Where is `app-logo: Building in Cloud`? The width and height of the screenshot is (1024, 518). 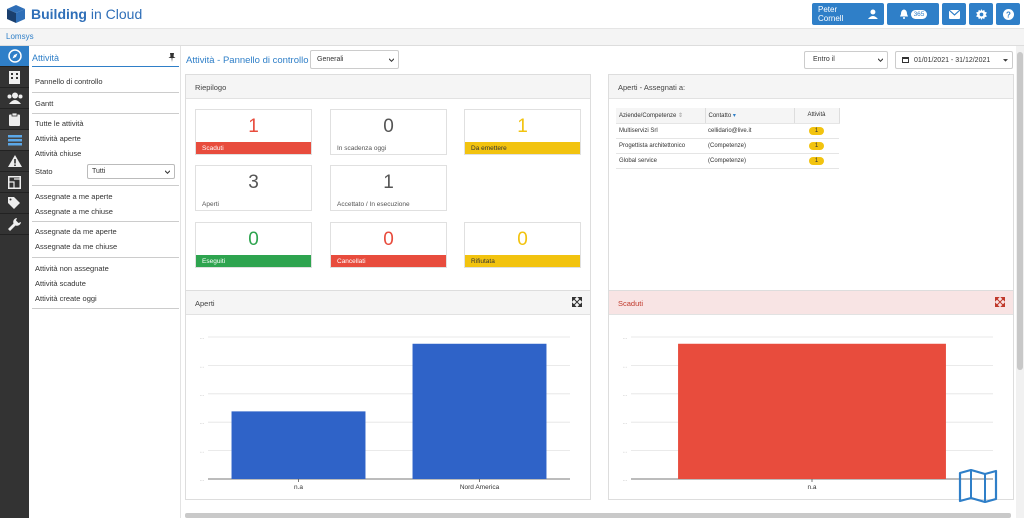
app-logo: Building in Cloud is located at coordinates (74, 14).